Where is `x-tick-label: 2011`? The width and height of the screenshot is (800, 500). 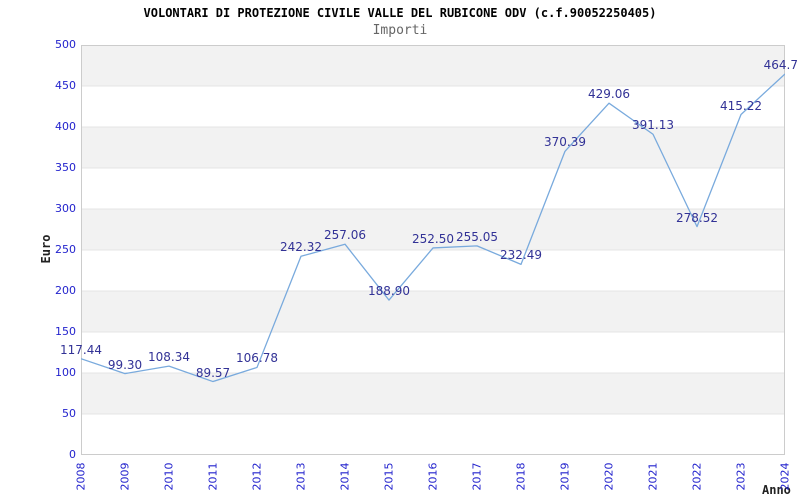
x-tick-label: 2011 is located at coordinates (213, 476).